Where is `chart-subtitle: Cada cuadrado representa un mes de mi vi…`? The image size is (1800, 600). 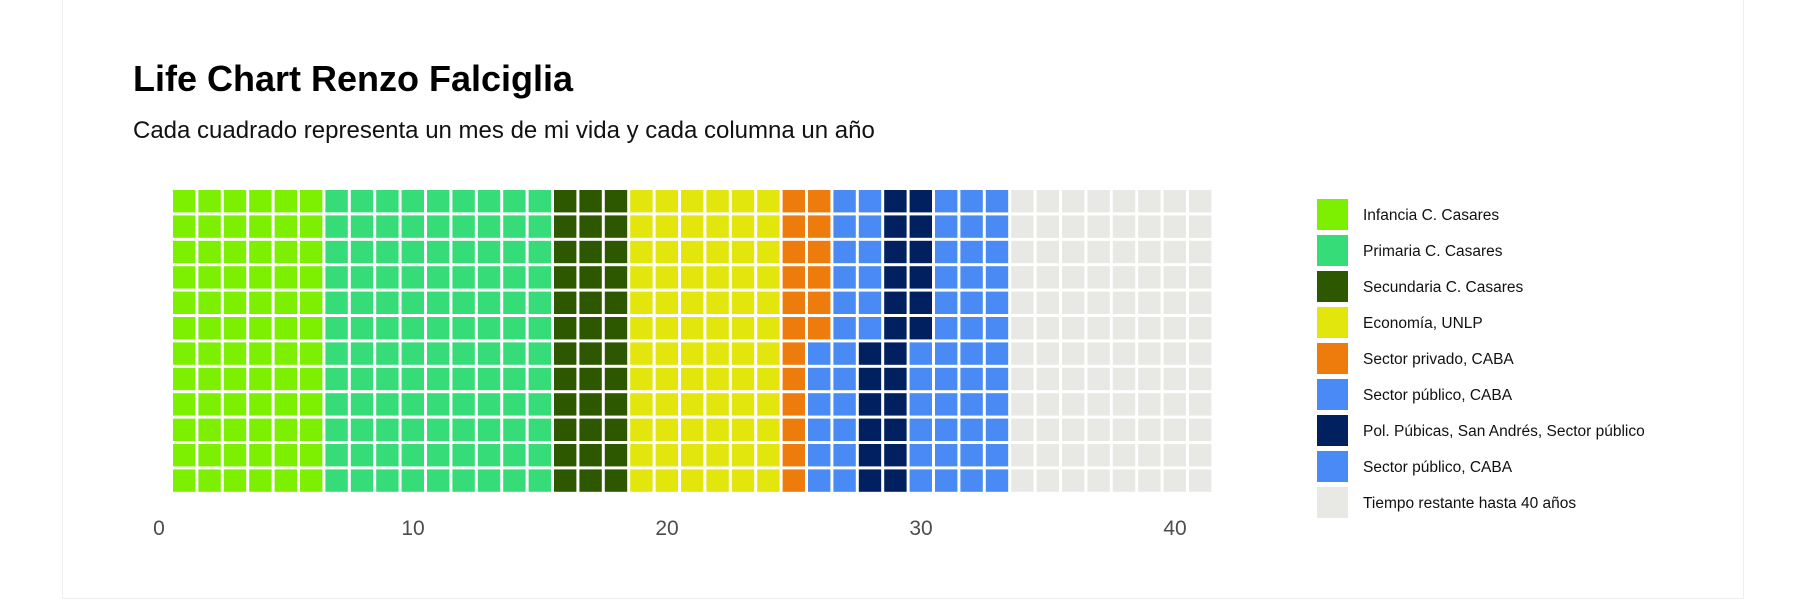 chart-subtitle: Cada cuadrado representa un mes de mi vi… is located at coordinates (504, 130).